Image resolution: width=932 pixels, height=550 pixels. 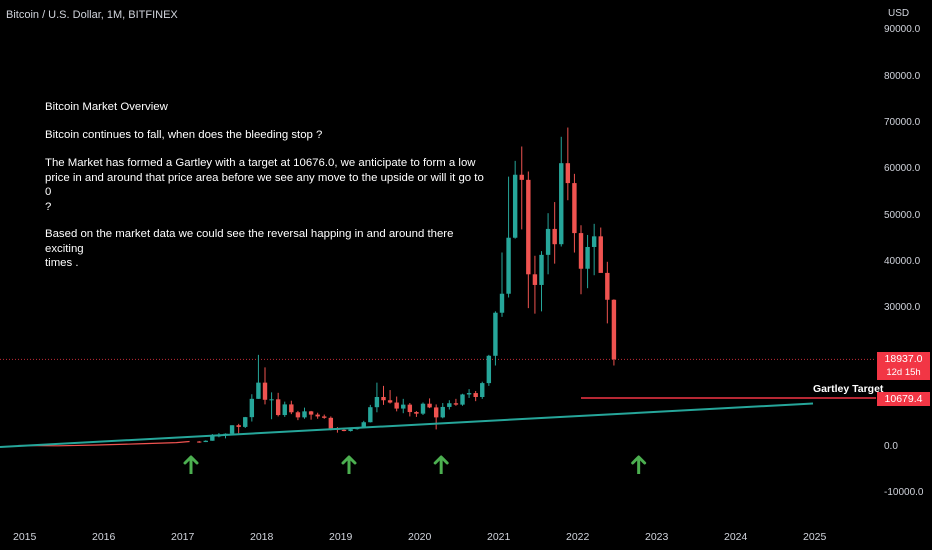 I want to click on y-tick-label: 90000.0, so click(x=902, y=30).